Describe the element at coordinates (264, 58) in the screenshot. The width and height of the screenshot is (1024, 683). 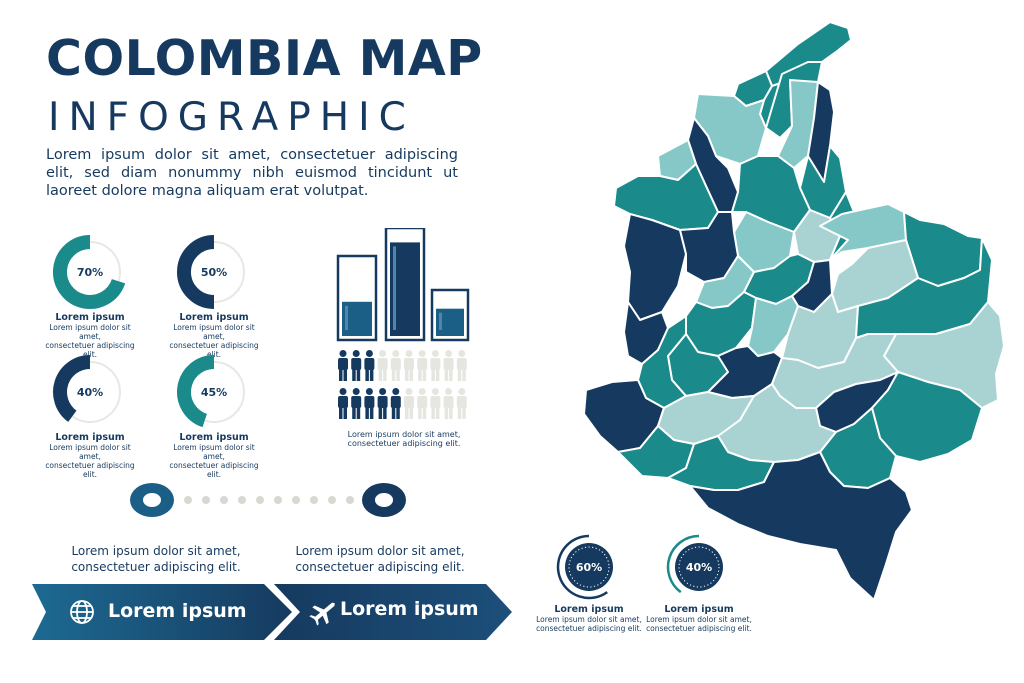
I see `page-title: COLOMBIA MAP` at that location.